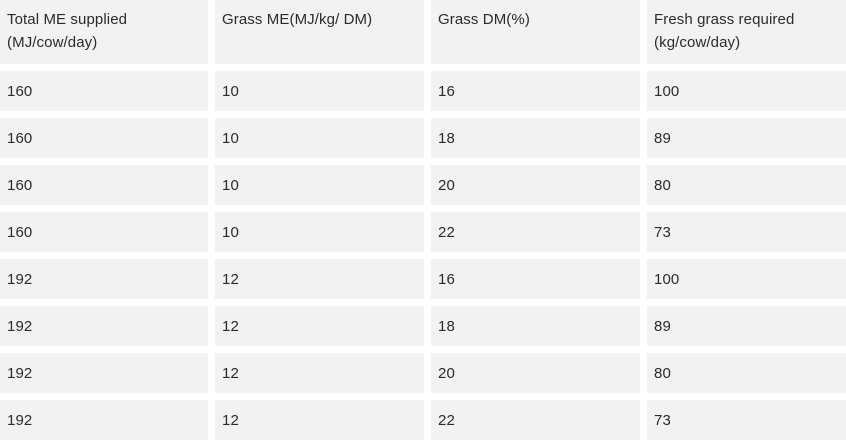 The width and height of the screenshot is (846, 440). What do you see at coordinates (535, 32) in the screenshot?
I see `header-grass-dm: Grass DM(%)` at bounding box center [535, 32].